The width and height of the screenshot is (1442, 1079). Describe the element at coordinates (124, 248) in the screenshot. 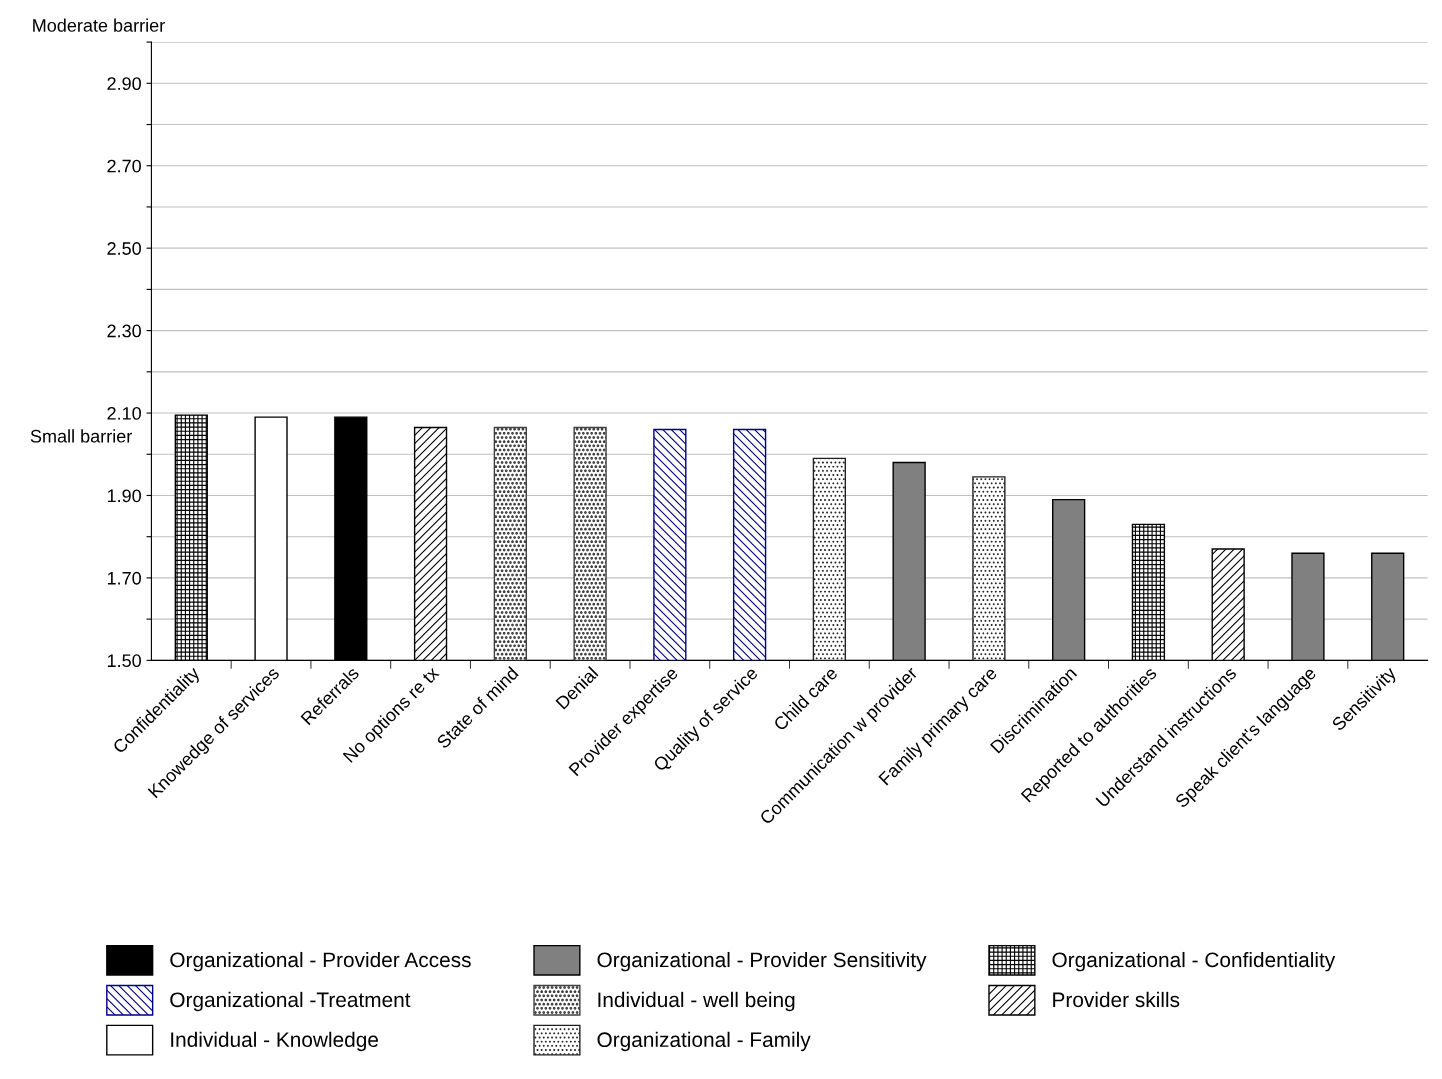

I see `y-tick-label: 2.50` at that location.